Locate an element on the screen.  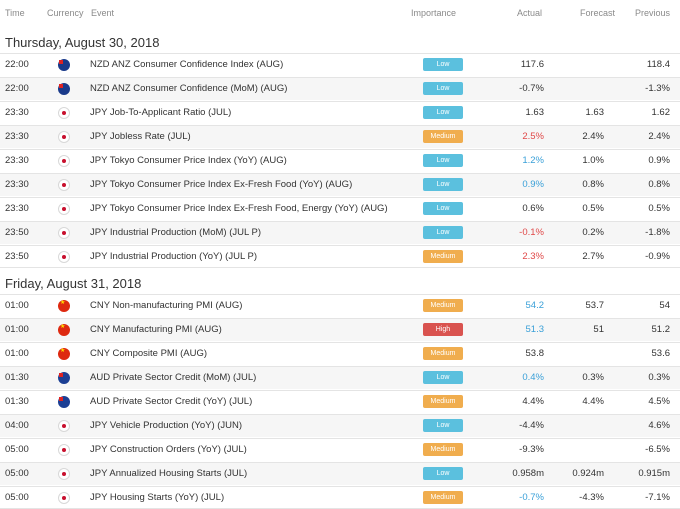
event-name: JPY Jobless Rate (JUL) is located at coordinates (140, 136).